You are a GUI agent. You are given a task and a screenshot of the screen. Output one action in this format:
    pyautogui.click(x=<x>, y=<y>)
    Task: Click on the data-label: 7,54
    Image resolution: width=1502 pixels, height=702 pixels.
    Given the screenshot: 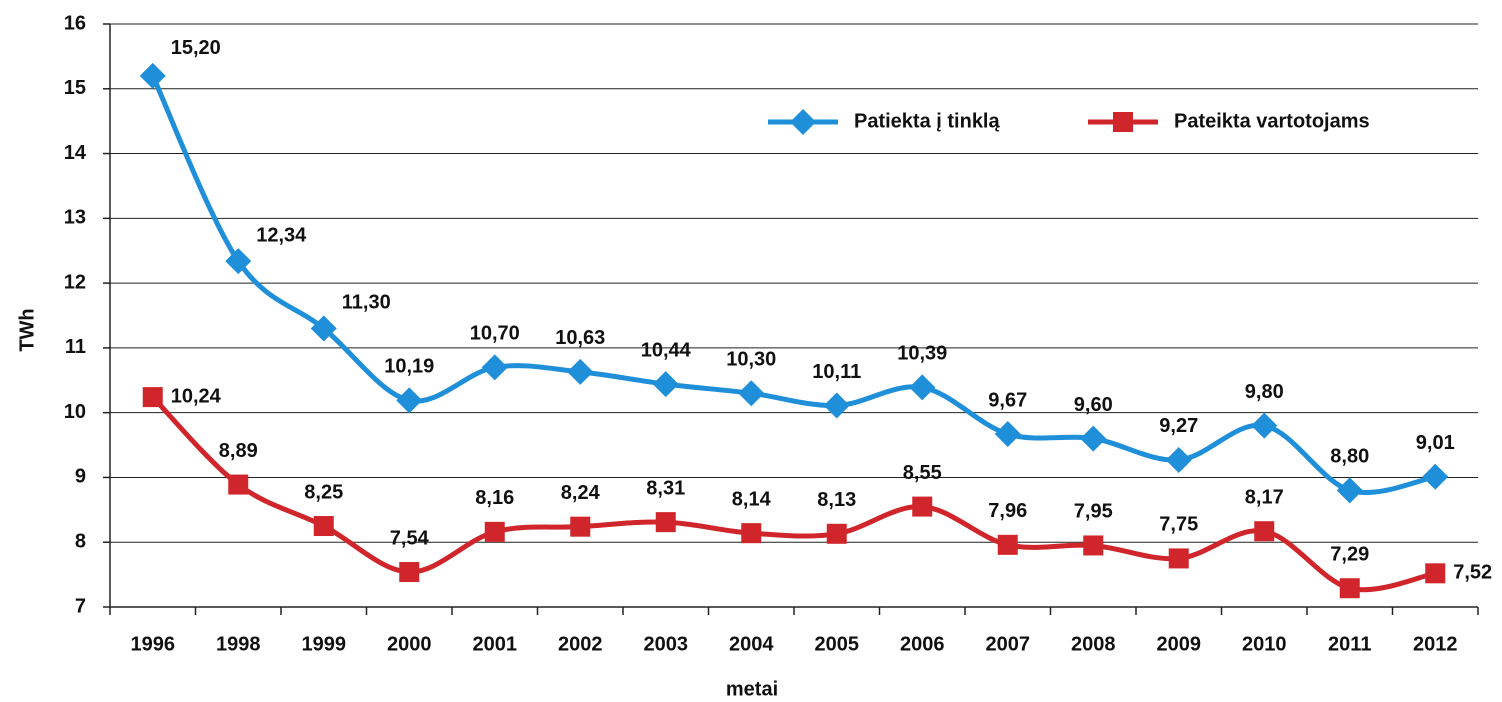 What is the action you would take?
    pyautogui.click(x=410, y=538)
    